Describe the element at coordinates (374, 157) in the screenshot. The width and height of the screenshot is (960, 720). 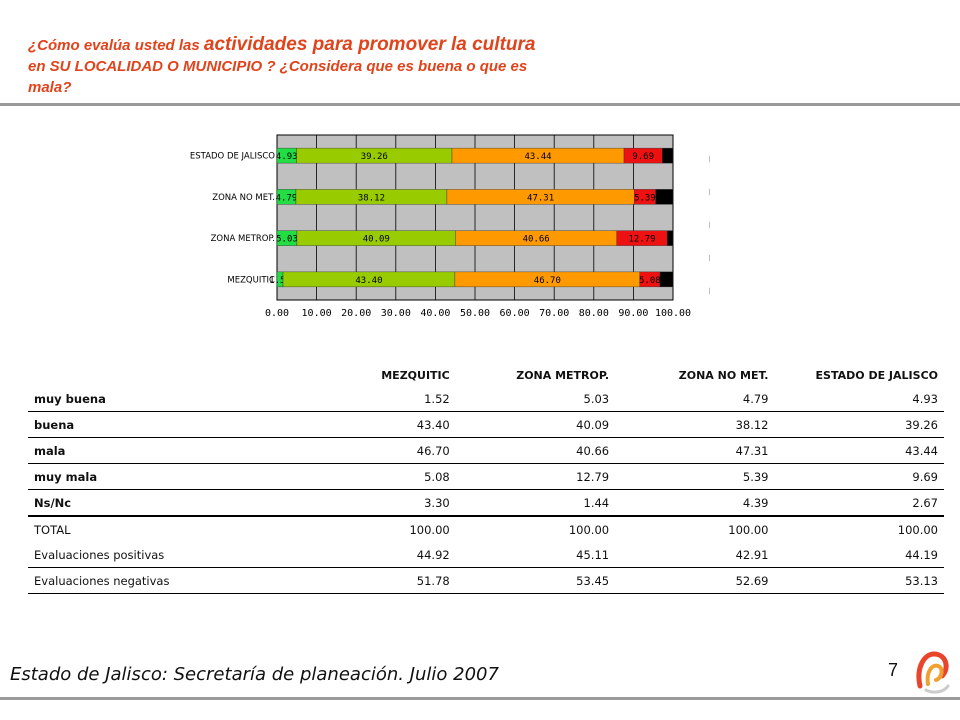
I see `data-label: 39.26` at that location.